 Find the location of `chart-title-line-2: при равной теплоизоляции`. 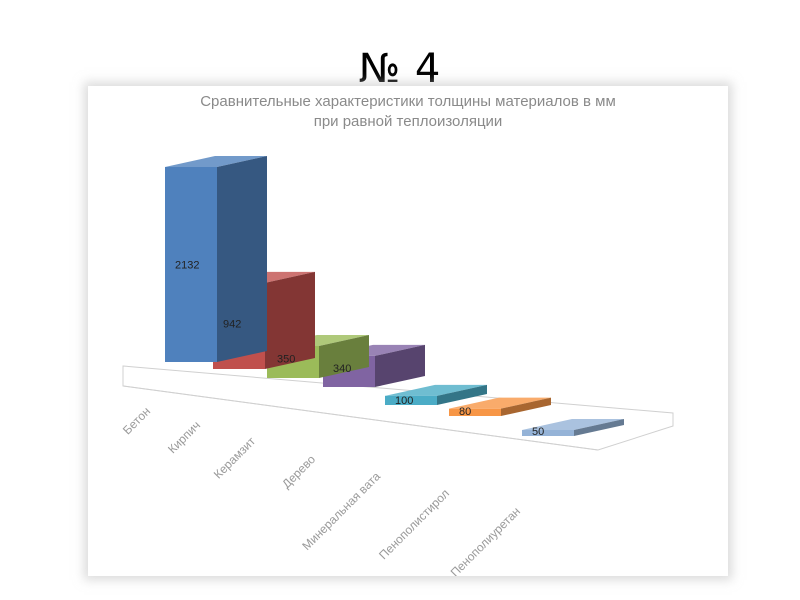

chart-title-line-2: при равной теплоизоляции is located at coordinates (408, 121).